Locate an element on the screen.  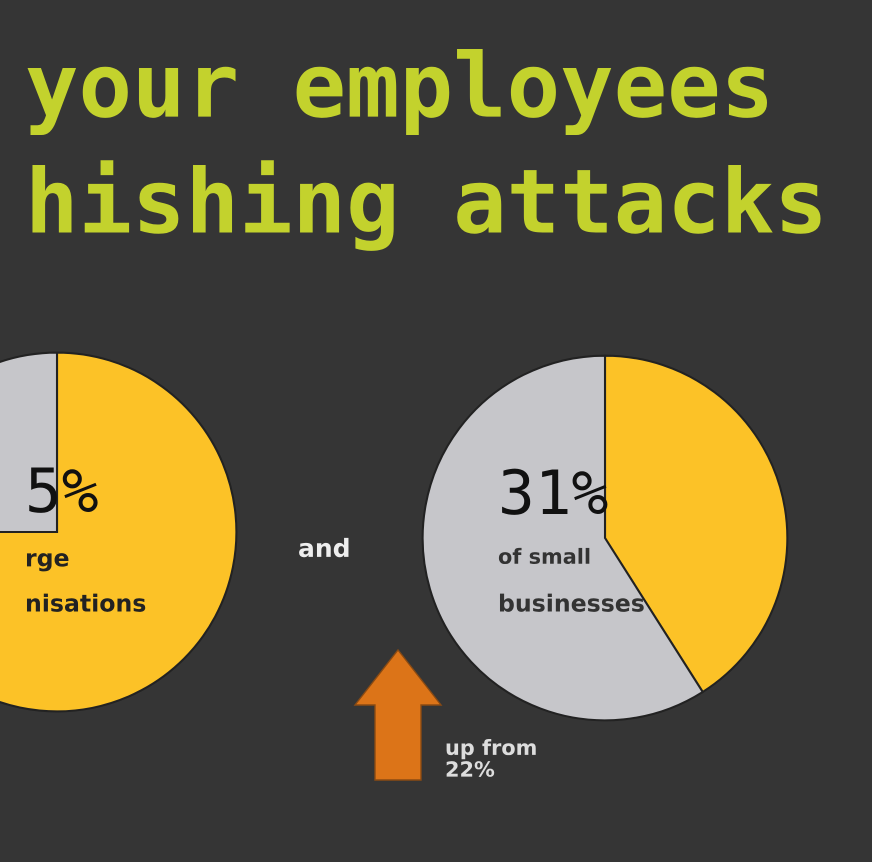
text: businesses is located at coordinates (572, 603).